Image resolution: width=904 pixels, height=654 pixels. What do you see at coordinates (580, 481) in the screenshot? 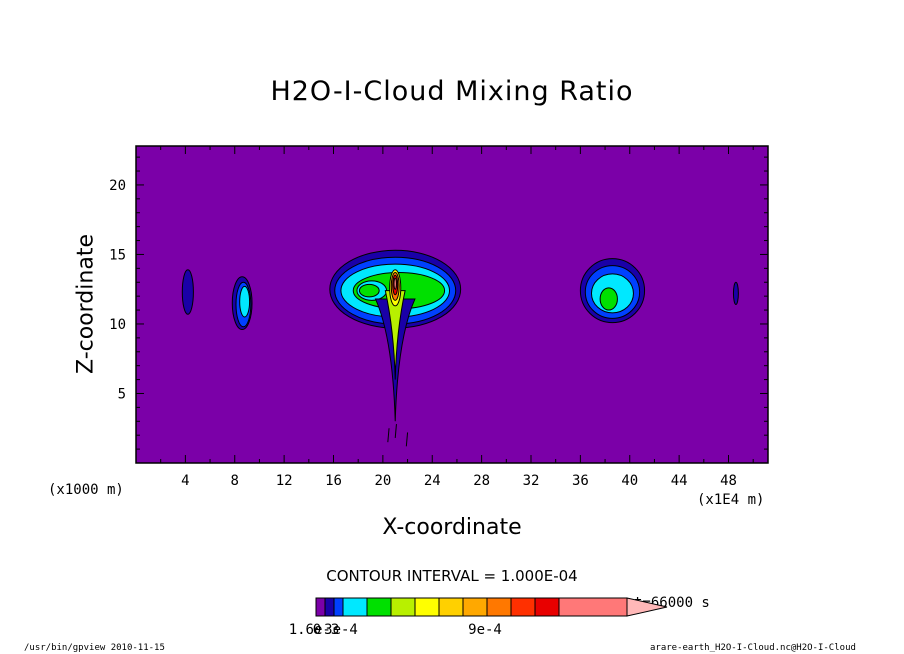
I see `x-tick-label: 36` at bounding box center [580, 481].